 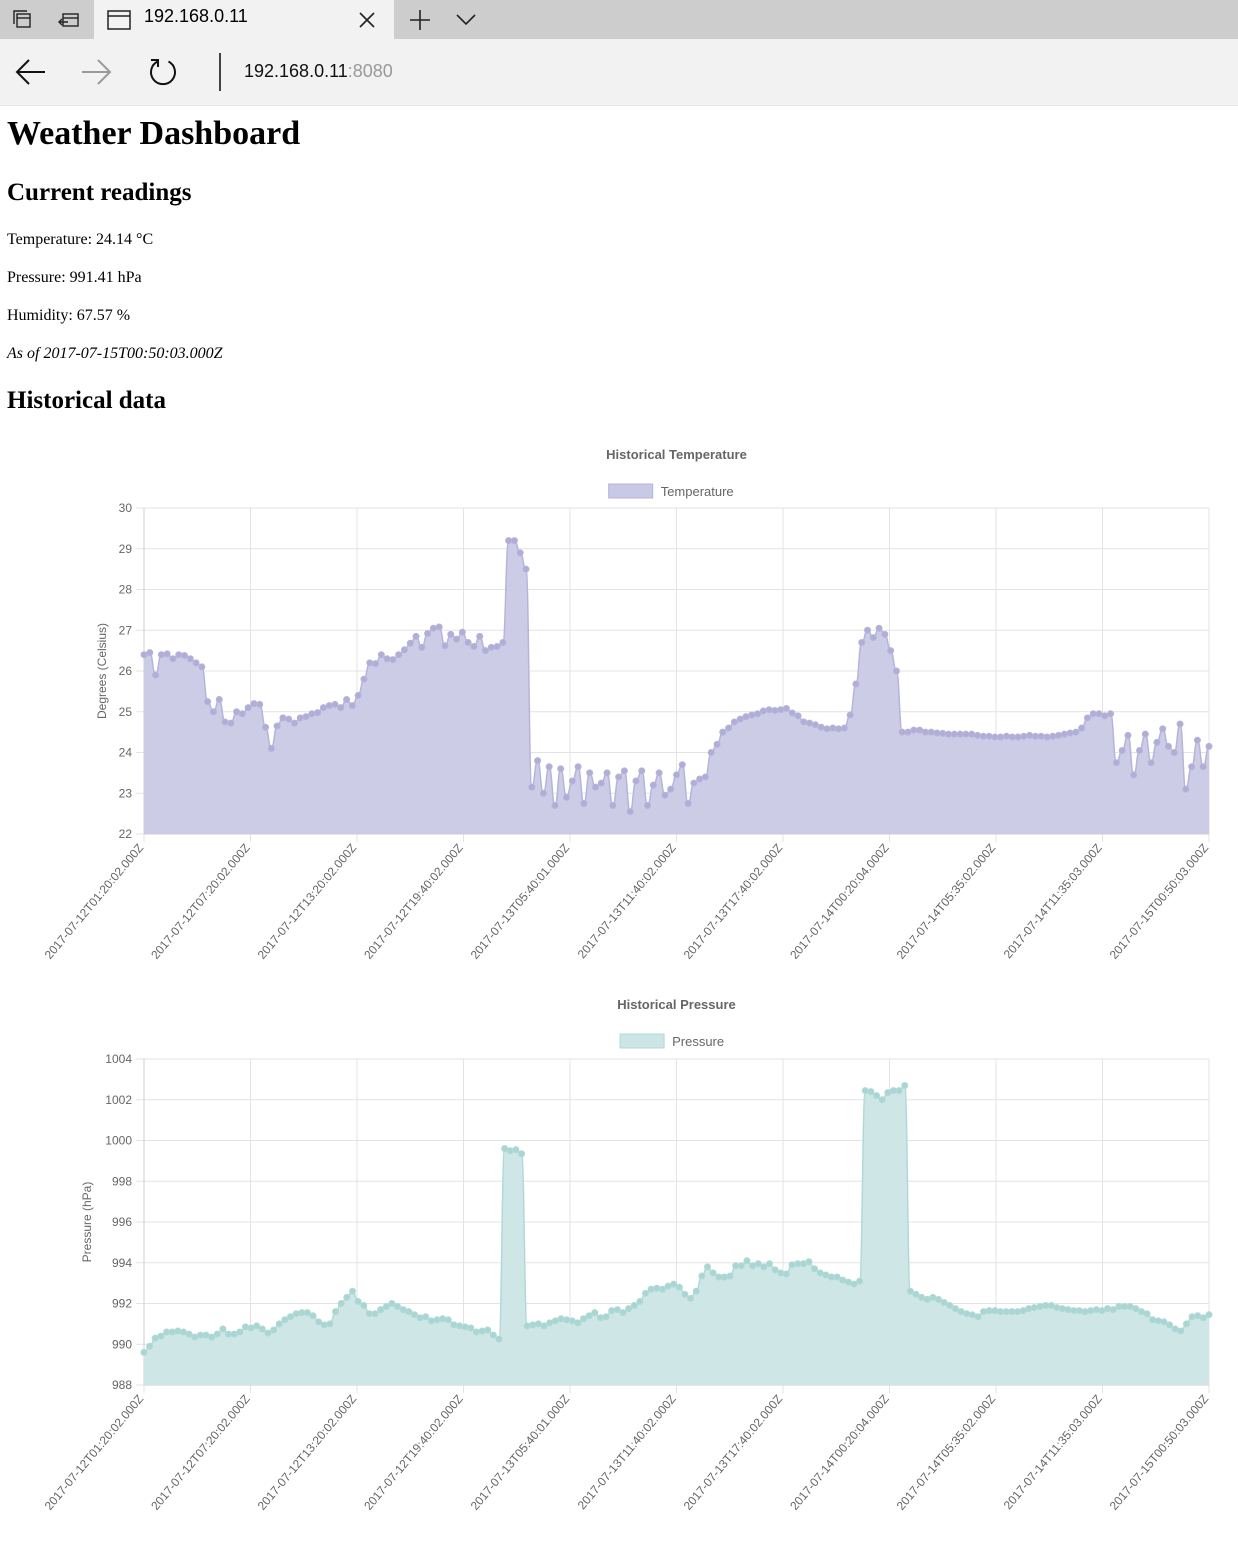 I want to click on pressure-y-tick-label: 1000, so click(x=118, y=1141).